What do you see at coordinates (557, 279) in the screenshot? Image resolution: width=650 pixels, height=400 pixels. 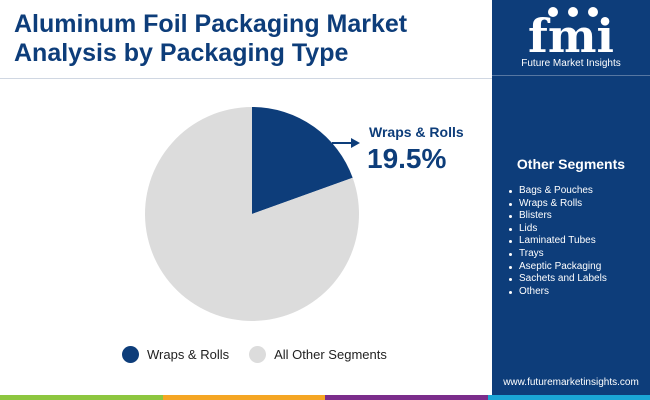 I see `segment-item: Sachets and Labels` at bounding box center [557, 279].